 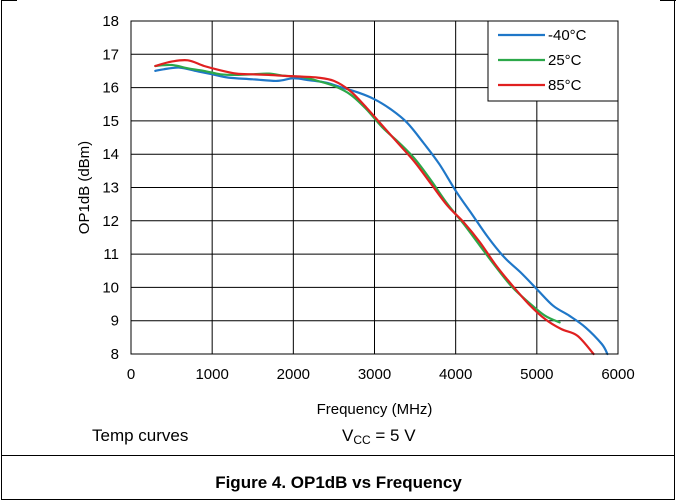 What do you see at coordinates (110, 221) in the screenshot?
I see `y-tick-label: 12` at bounding box center [110, 221].